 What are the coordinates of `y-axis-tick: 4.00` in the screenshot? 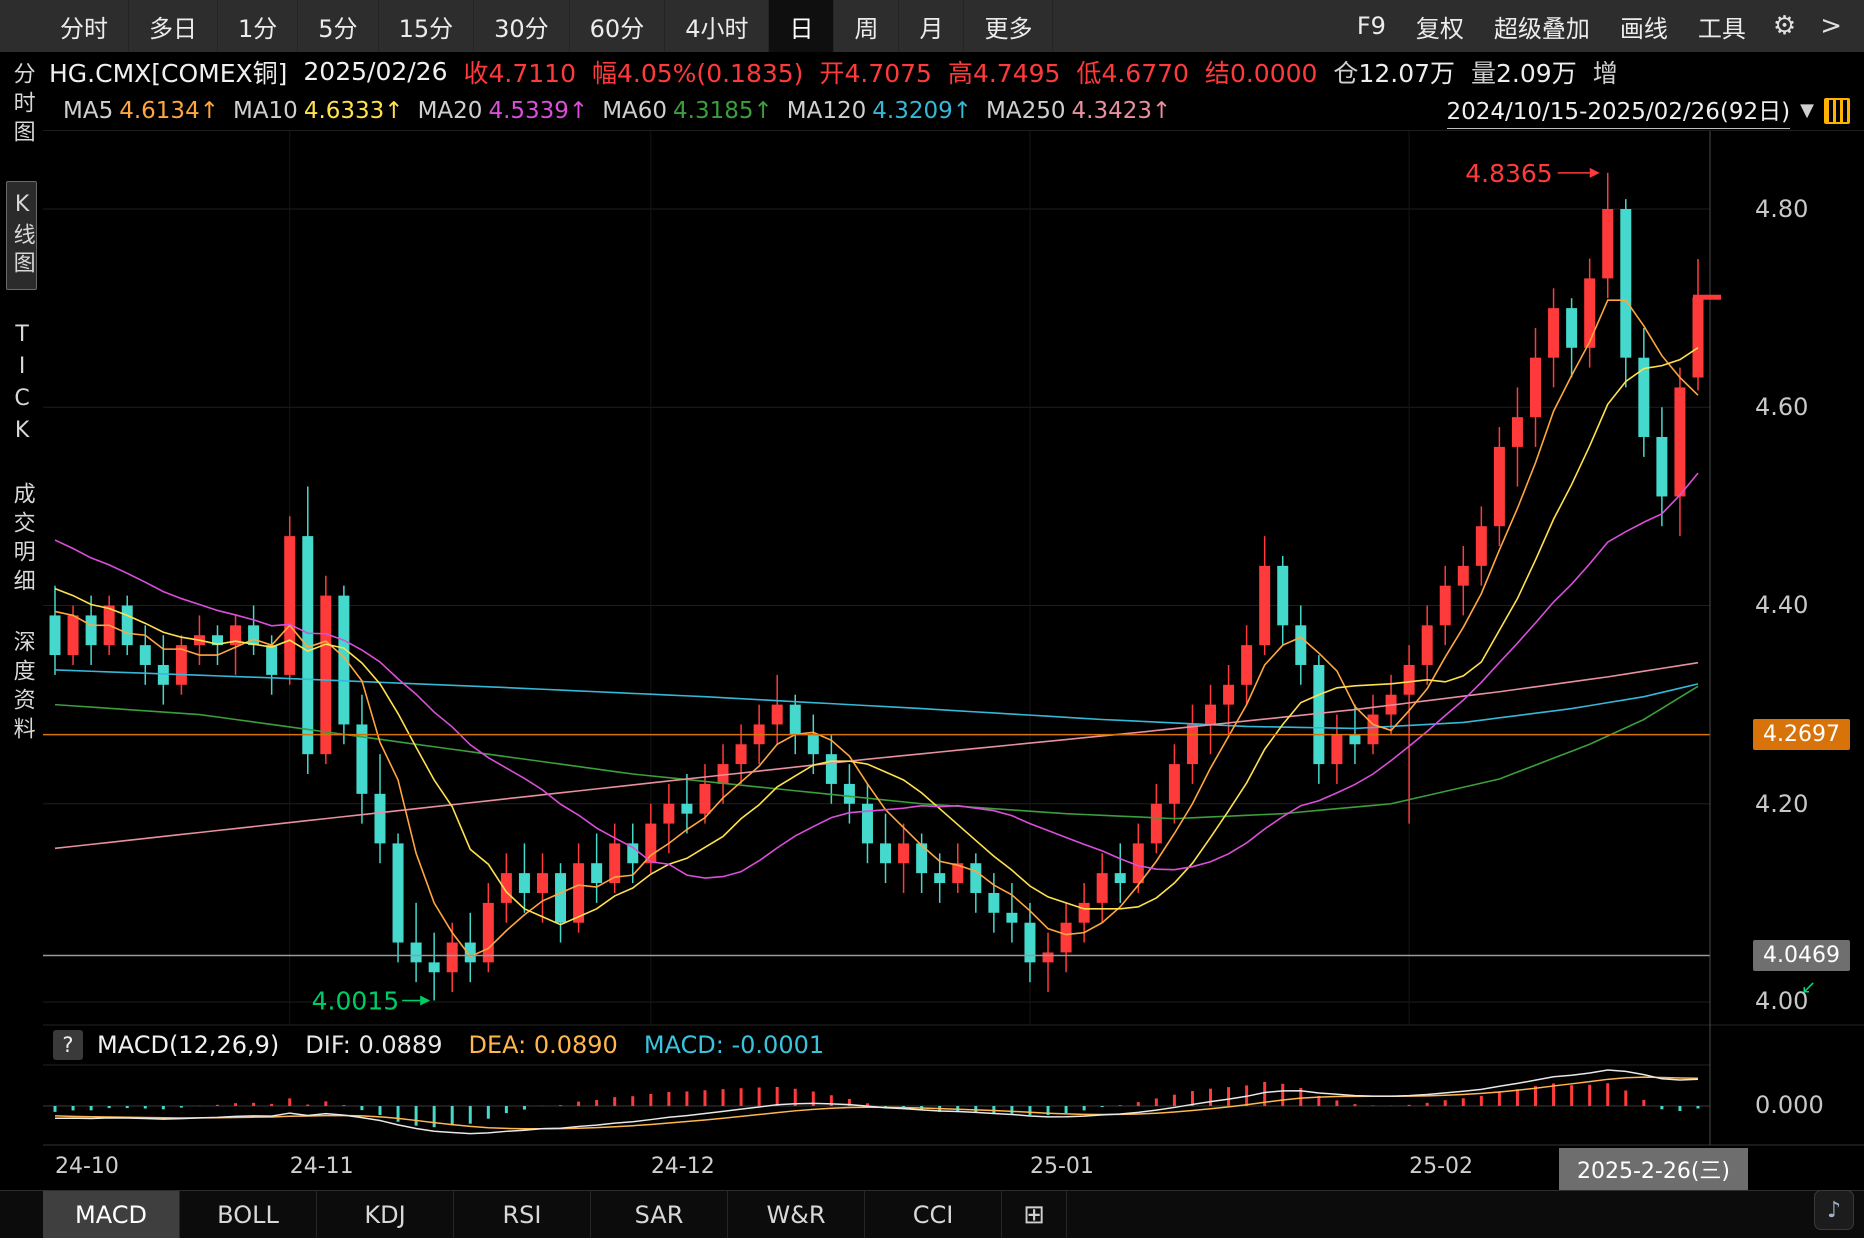 It's located at (1782, 1000).